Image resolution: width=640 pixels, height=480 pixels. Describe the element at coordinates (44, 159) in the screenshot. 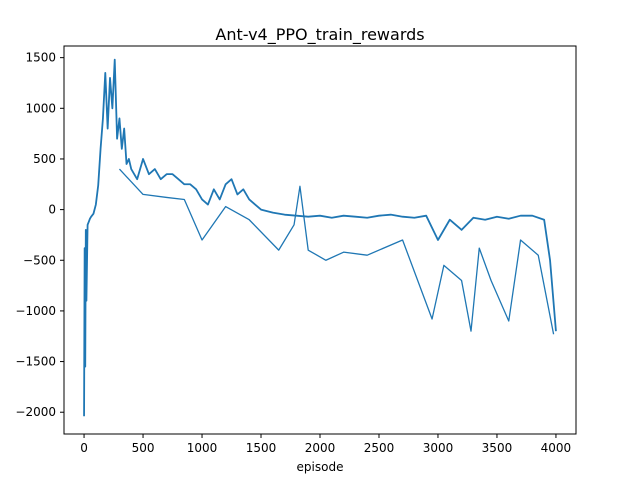

I see `y-tick-label: 500` at that location.